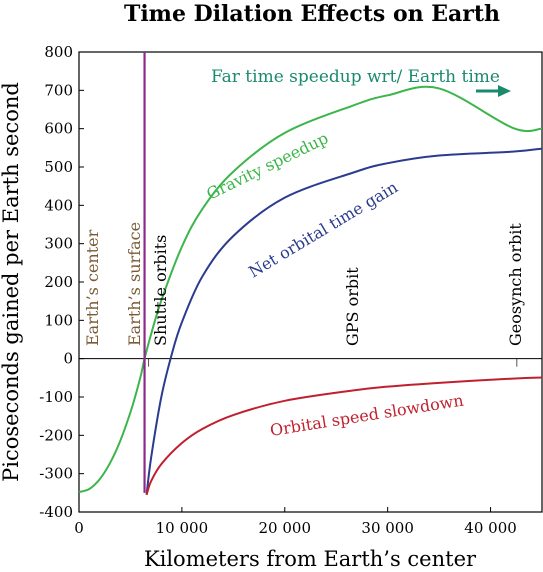  I want to click on x-tick-label: 0, so click(79, 528).